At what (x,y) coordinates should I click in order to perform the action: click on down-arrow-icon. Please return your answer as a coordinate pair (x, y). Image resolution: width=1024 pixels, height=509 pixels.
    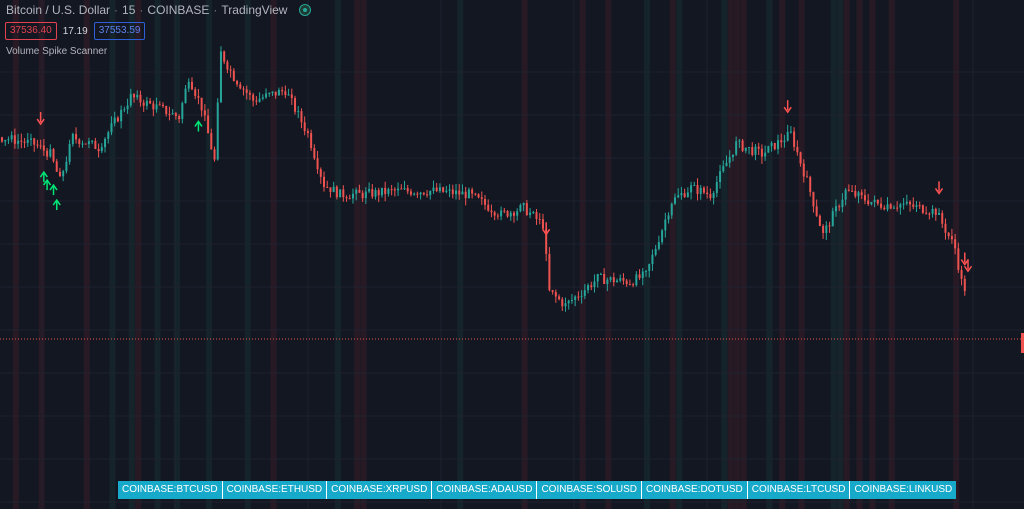
    Looking at the image, I should click on (968, 269).